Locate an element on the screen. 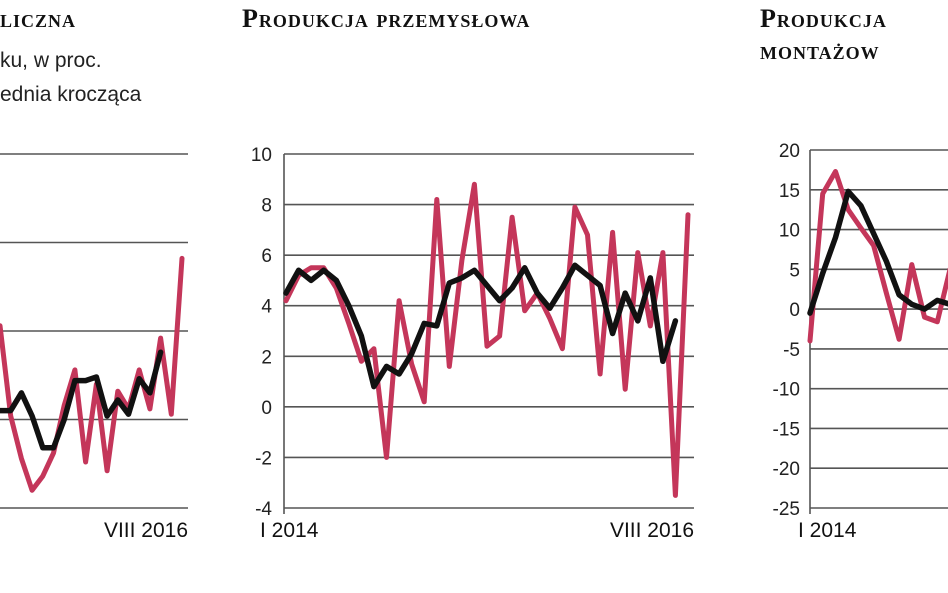 The image size is (948, 593). y-tick-label: -10 is located at coordinates (786, 390).